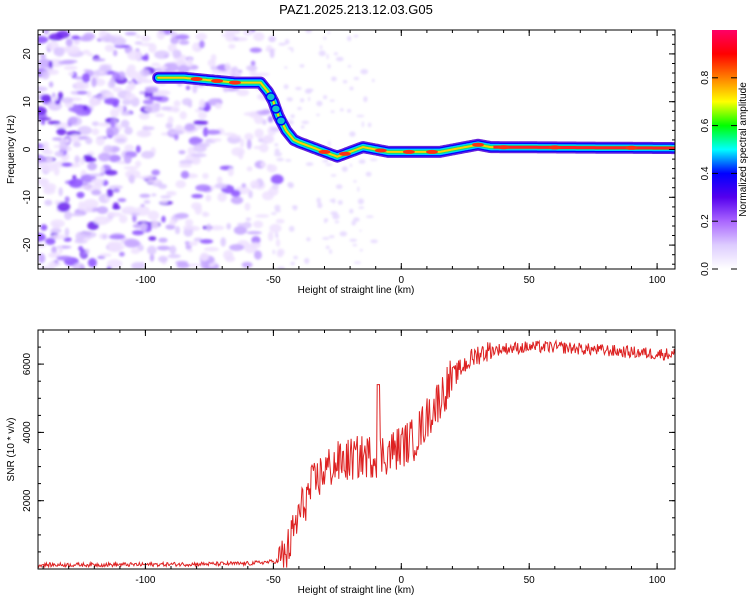 The image size is (750, 600). What do you see at coordinates (356, 590) in the screenshot?
I see `snr-xlabel: Height of straight line (km)` at bounding box center [356, 590].